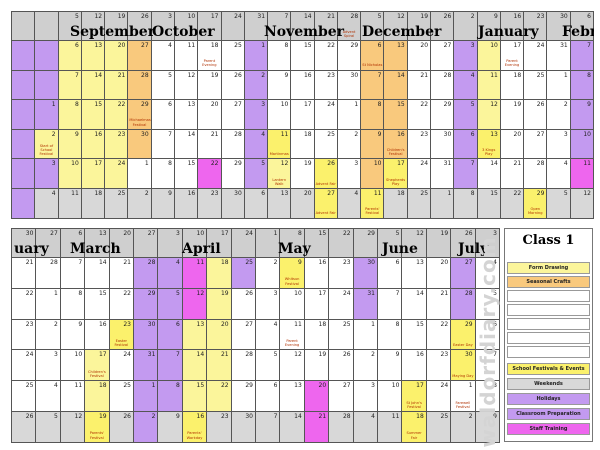  Describe the element at coordinates (145, 16) in the screenshot. I see `date-number: 26` at that location.